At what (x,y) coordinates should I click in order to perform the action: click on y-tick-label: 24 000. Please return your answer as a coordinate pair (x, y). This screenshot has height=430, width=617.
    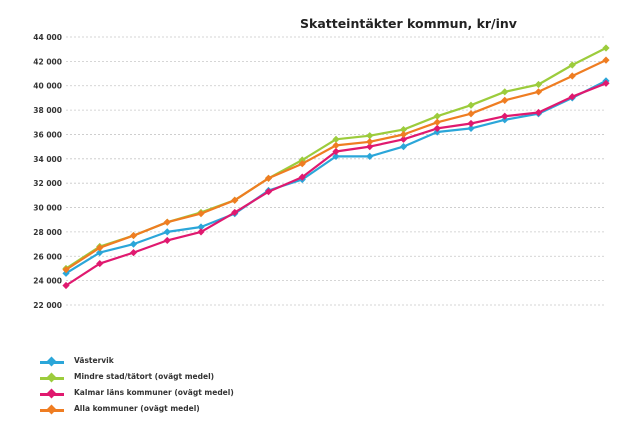
    Looking at the image, I should click on (47, 281).